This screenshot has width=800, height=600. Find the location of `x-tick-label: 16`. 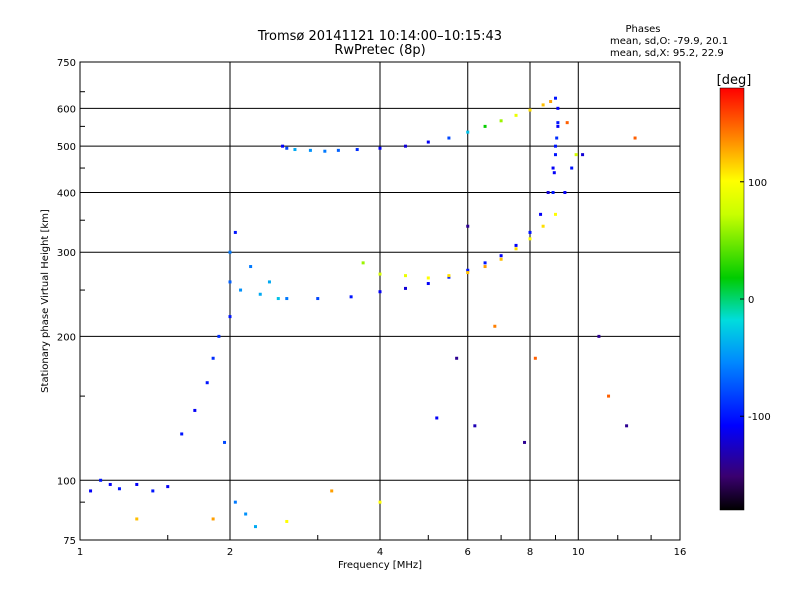

x-tick-label: 16 is located at coordinates (680, 552).